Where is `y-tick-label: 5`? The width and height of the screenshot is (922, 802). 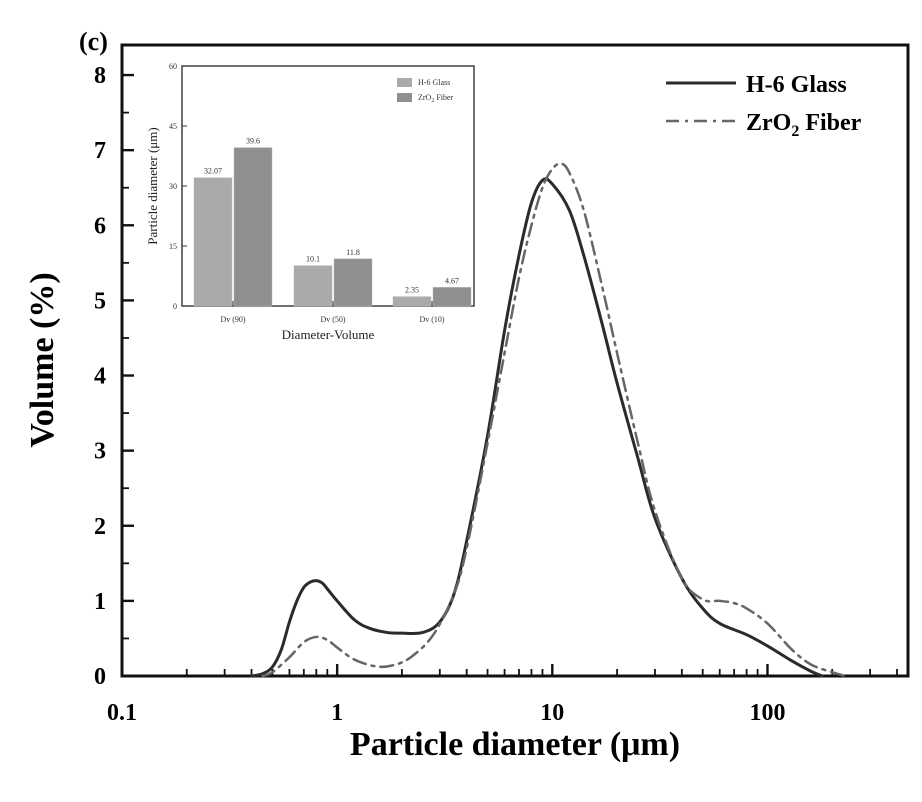 y-tick-label: 5 is located at coordinates (100, 301).